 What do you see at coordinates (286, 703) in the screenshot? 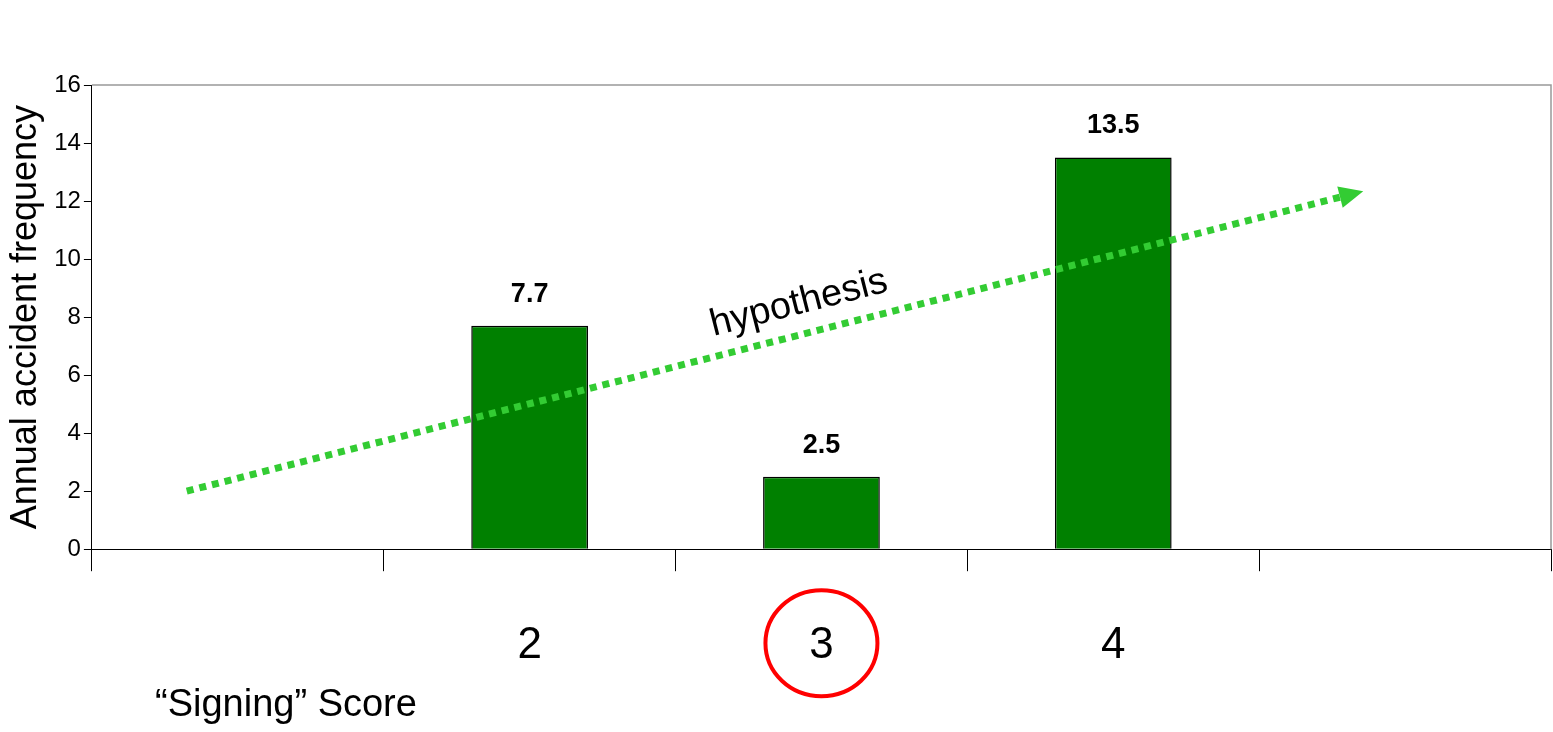
I see `x-axis-title: “Signing” Score` at bounding box center [286, 703].